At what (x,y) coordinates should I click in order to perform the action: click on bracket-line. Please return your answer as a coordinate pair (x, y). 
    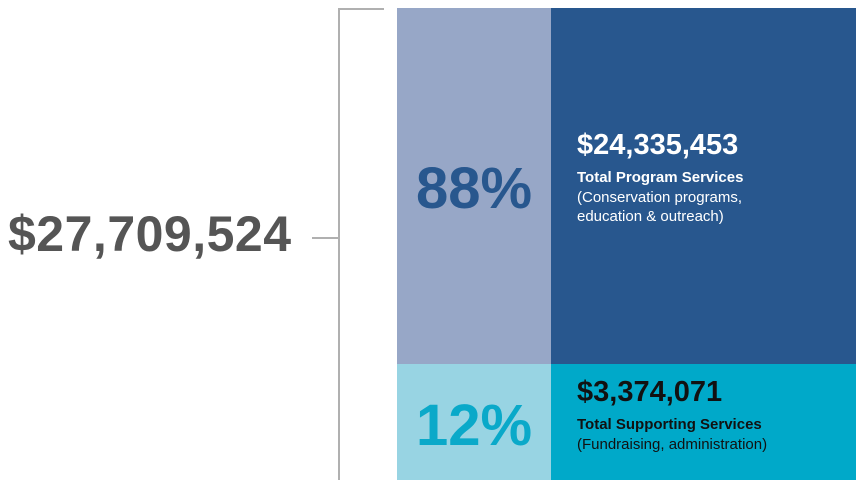
    Looking at the image, I should click on (339, 244).